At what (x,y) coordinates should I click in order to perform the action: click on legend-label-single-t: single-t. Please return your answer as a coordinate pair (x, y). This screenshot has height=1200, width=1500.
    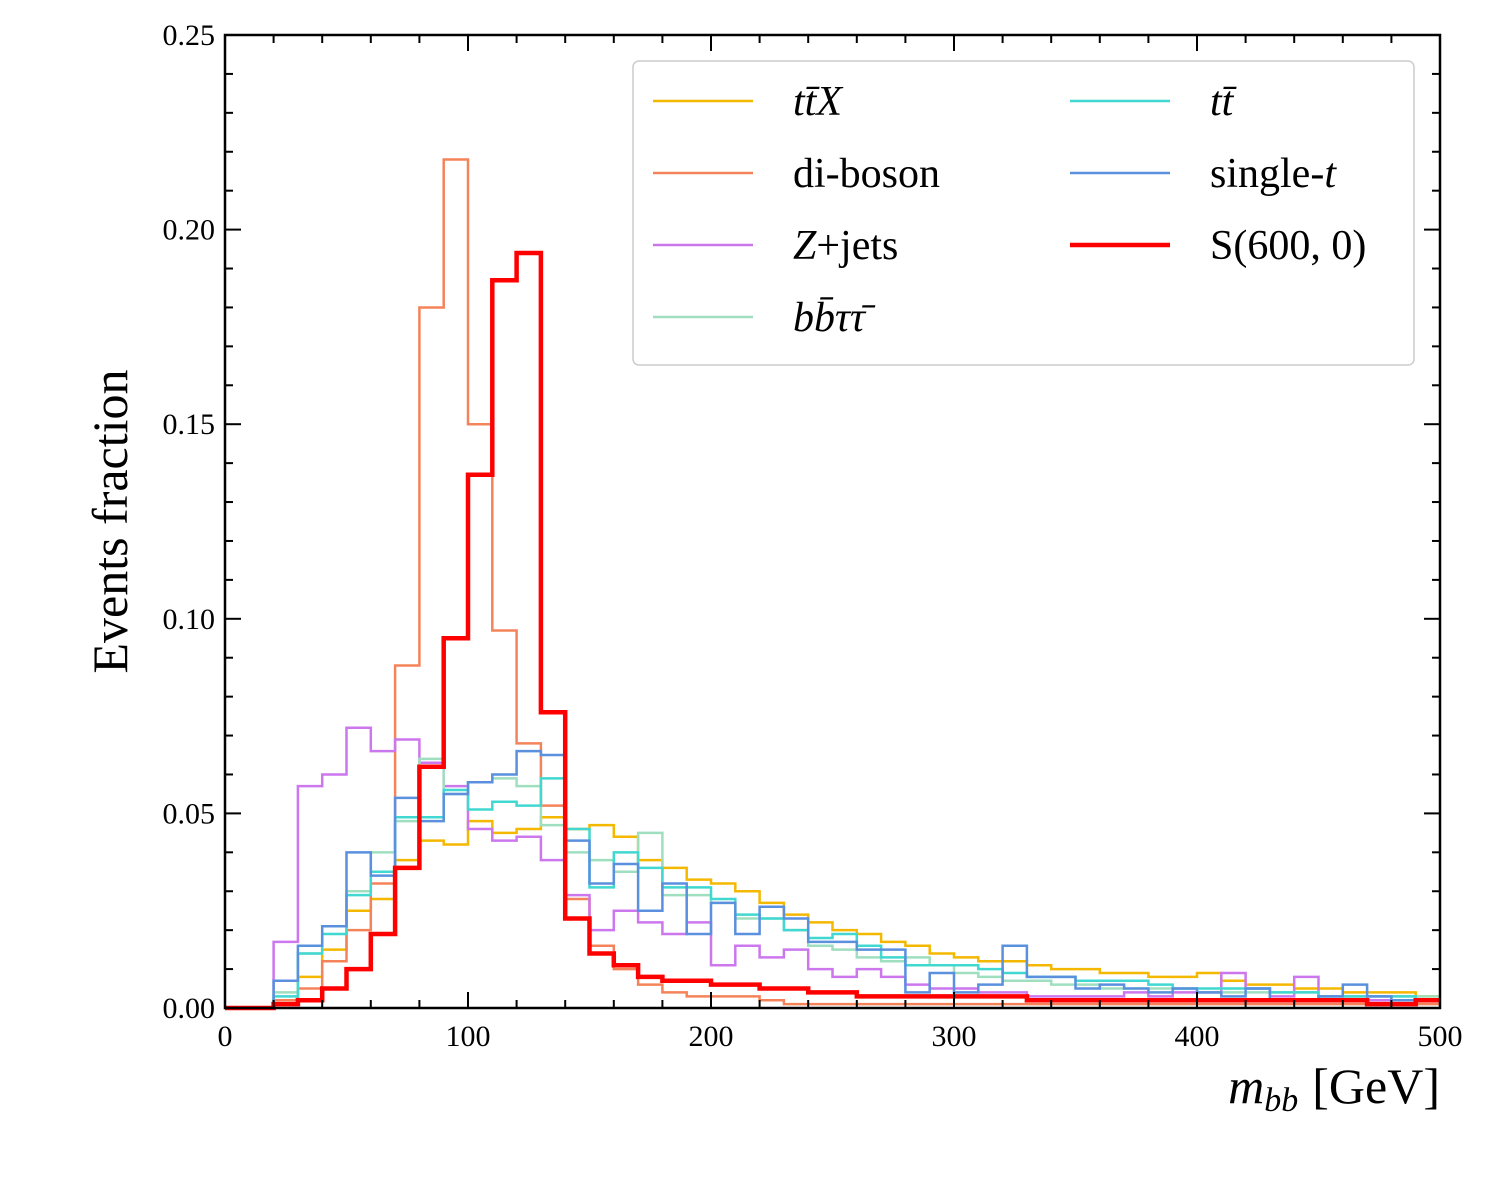
    Looking at the image, I should click on (1273, 174).